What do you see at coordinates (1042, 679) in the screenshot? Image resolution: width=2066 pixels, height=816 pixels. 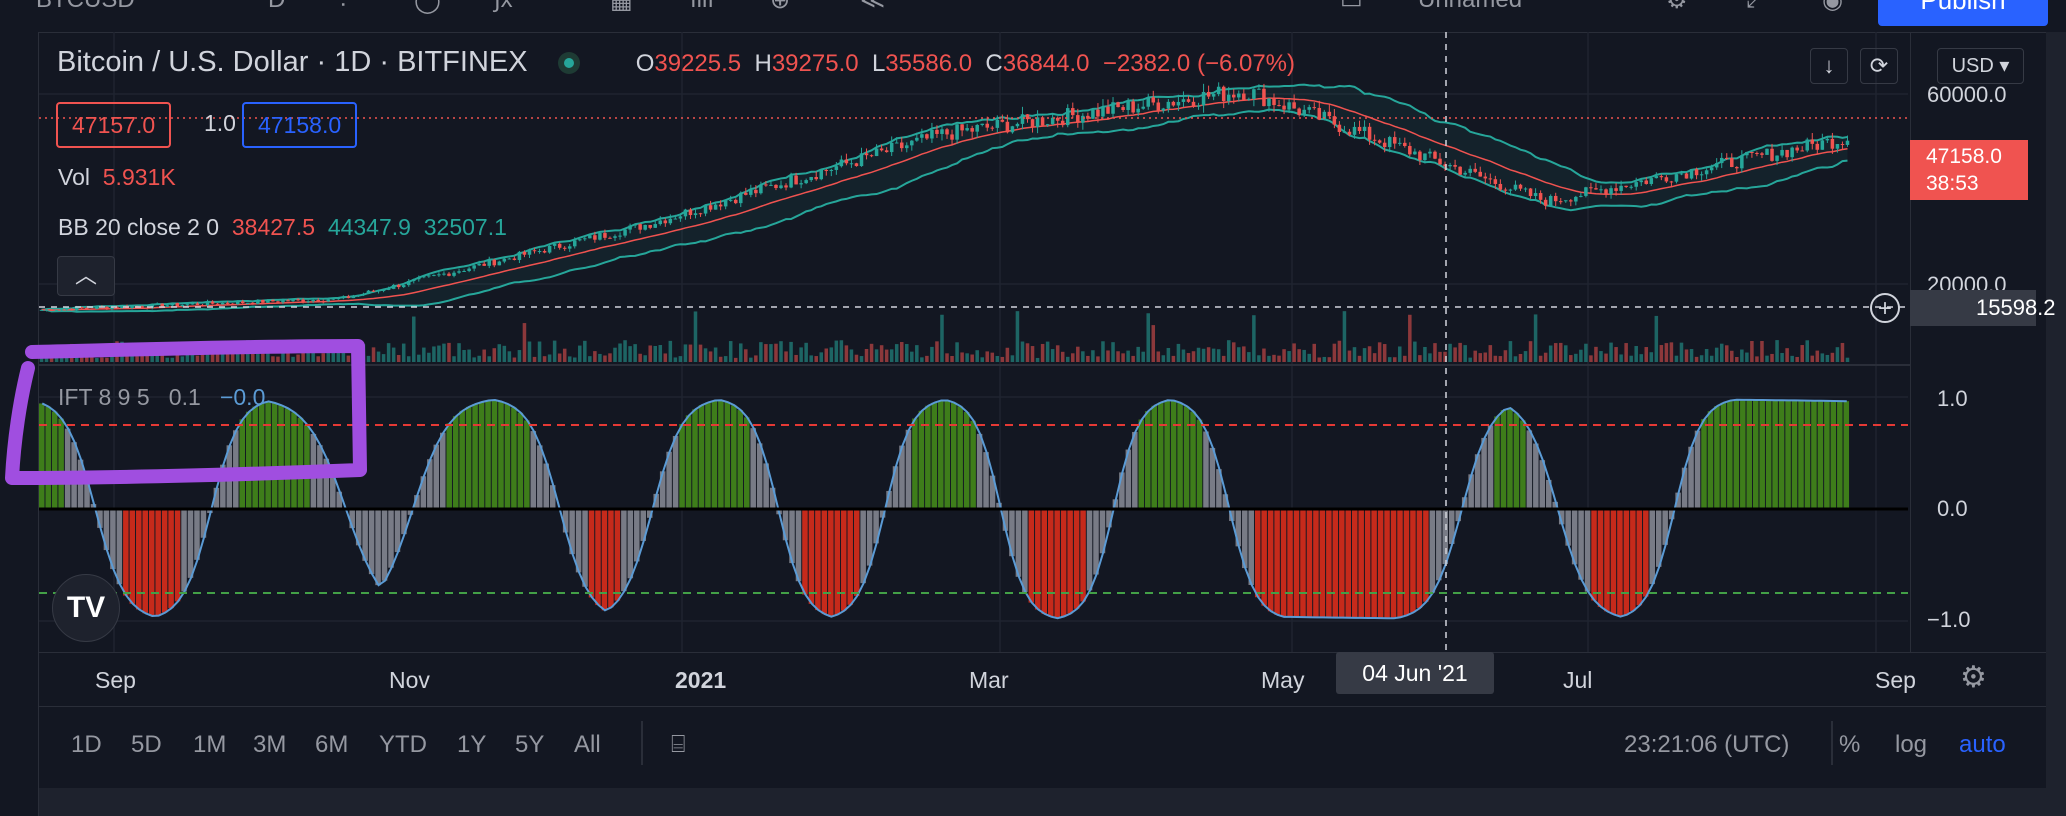 I see `time-axis: Sep Nov 2021 Mar May Jul Sep` at bounding box center [1042, 679].